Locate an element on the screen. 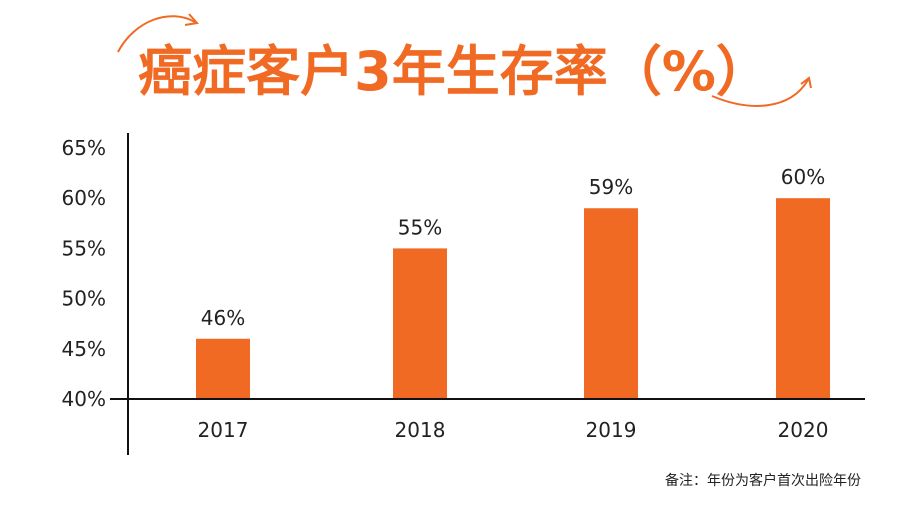 Image resolution: width=909 pixels, height=507 pixels. data-label-2020: 60% is located at coordinates (803, 177).